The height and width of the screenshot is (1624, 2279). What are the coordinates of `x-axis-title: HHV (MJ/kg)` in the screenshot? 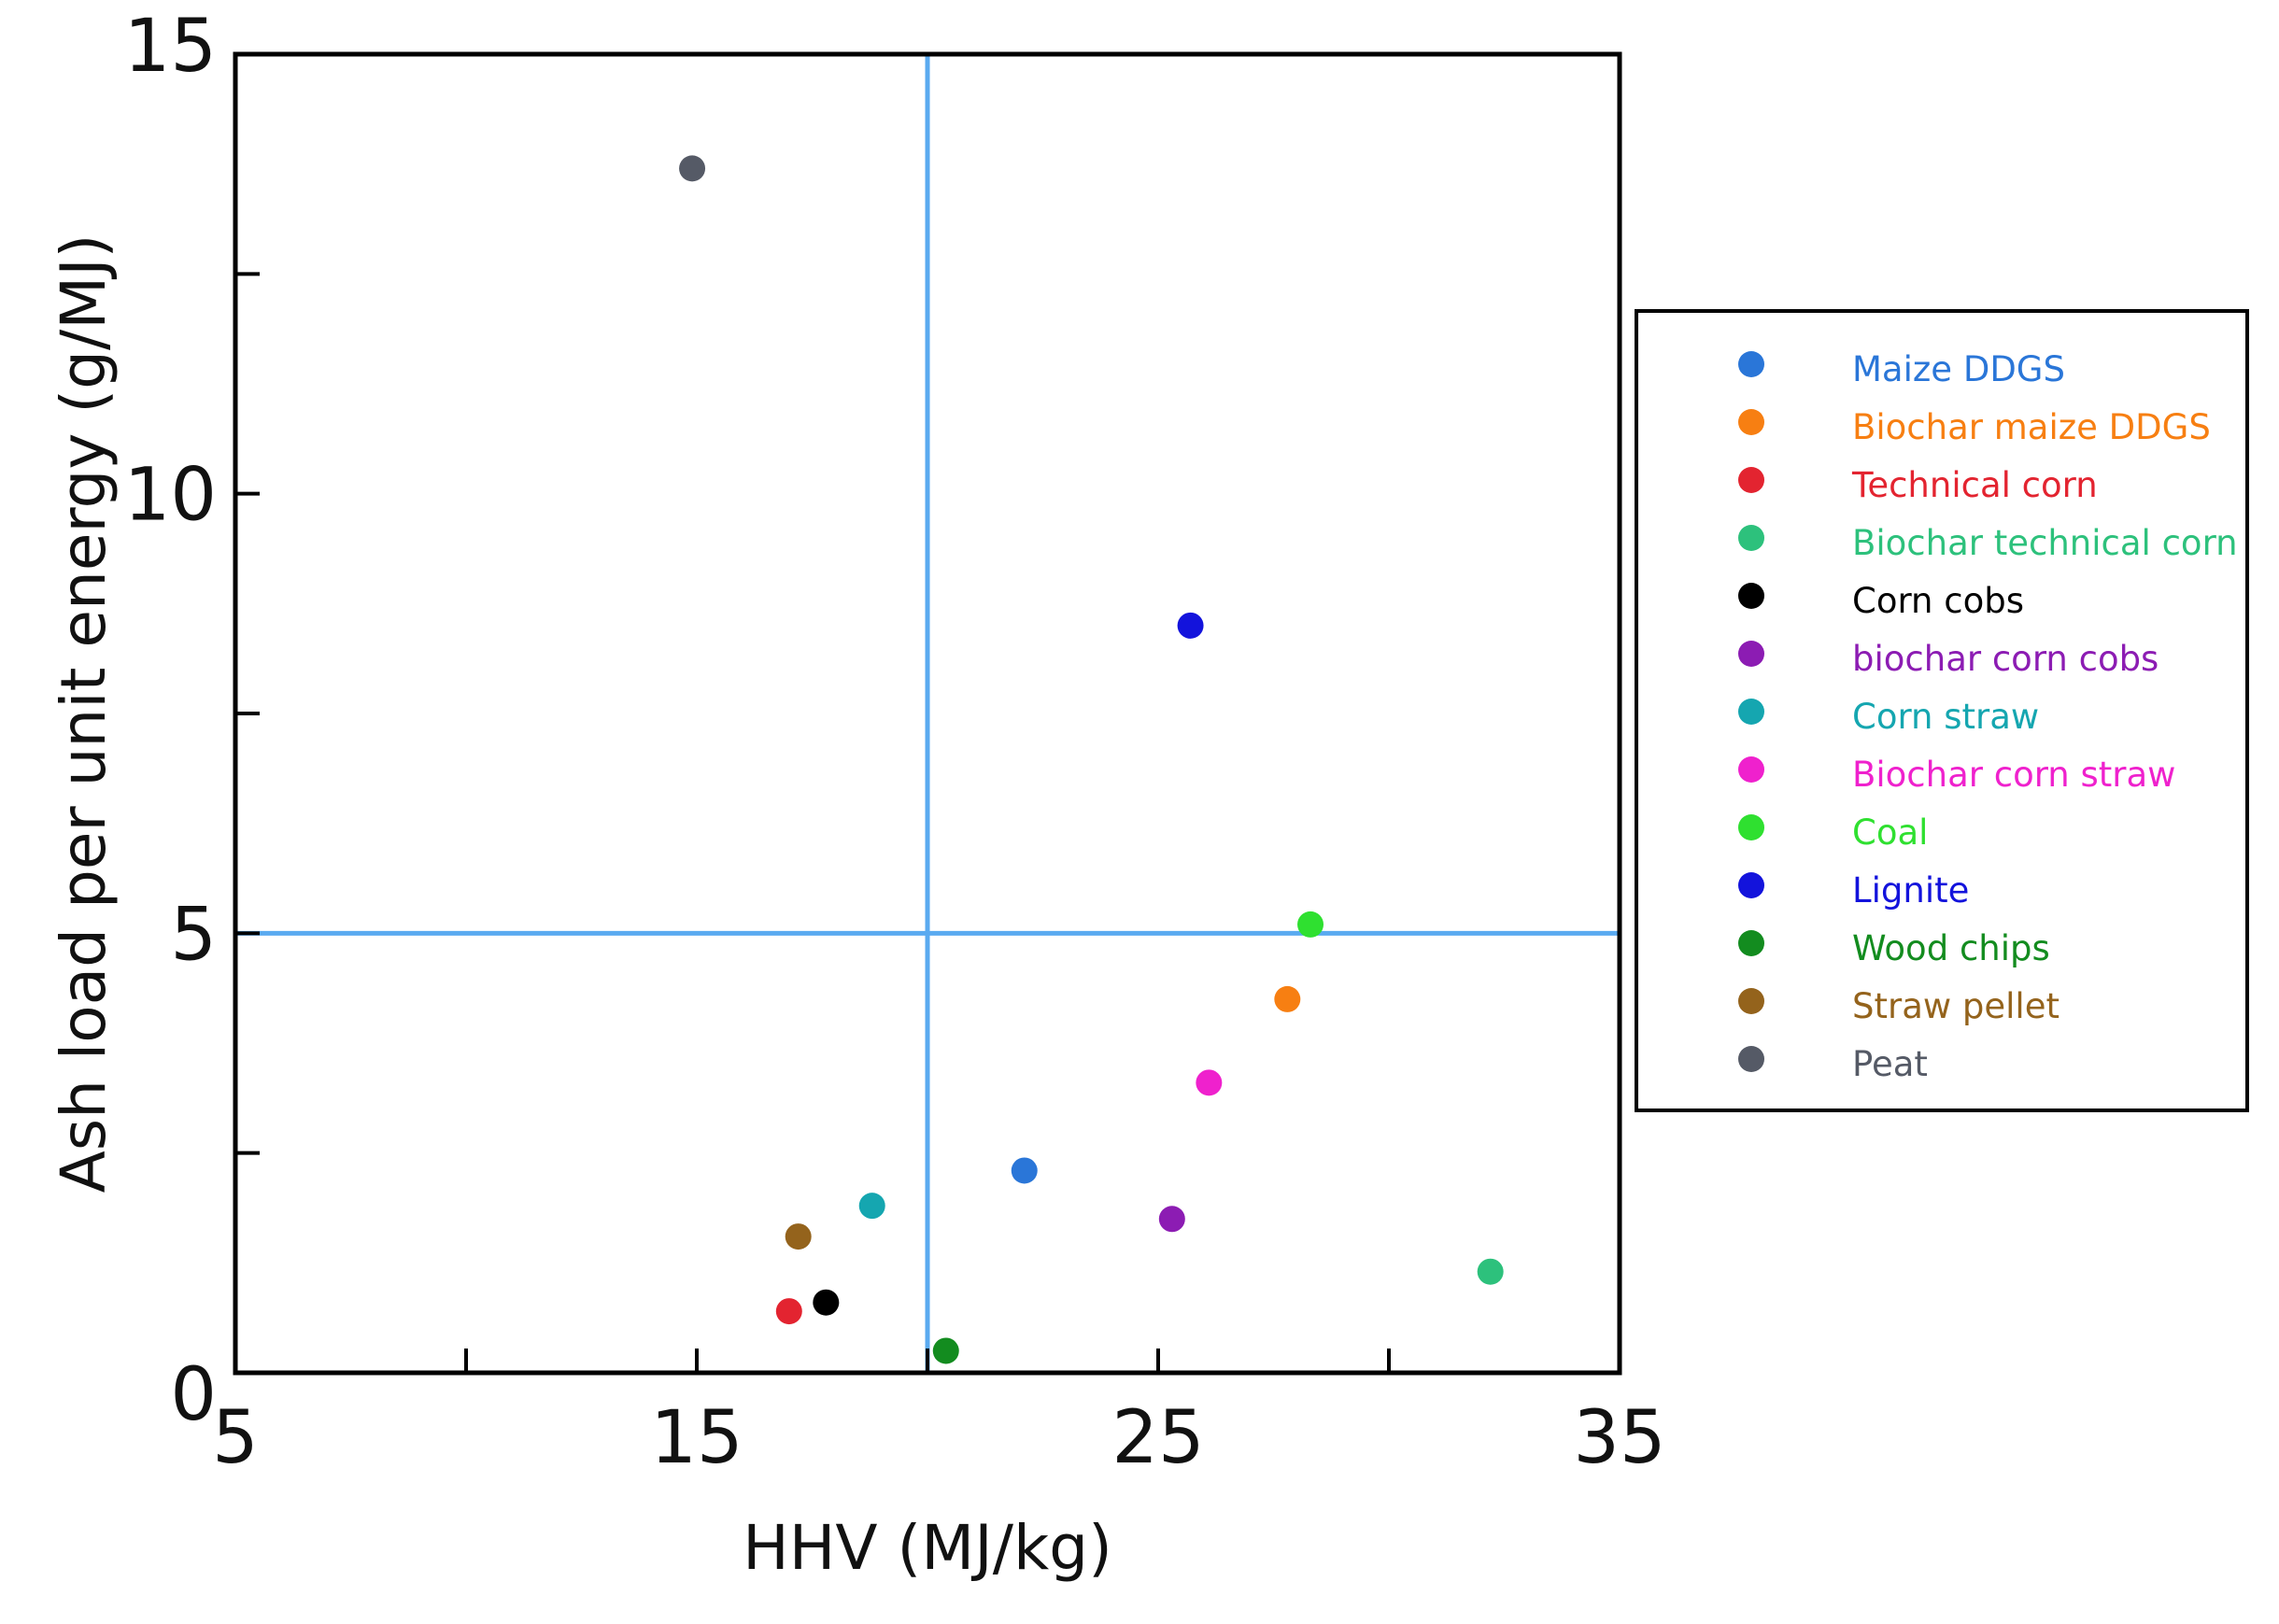 It's located at (927, 1548).